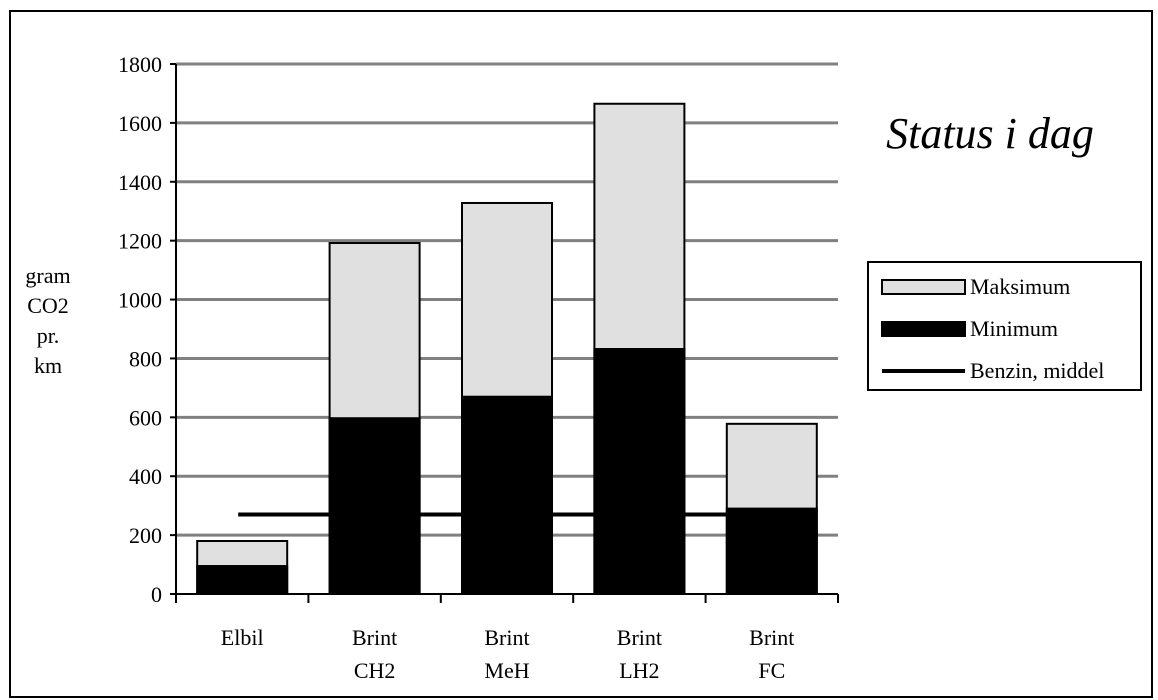  Describe the element at coordinates (374, 654) in the screenshot. I see `x-tick-label: Brint CH2` at that location.